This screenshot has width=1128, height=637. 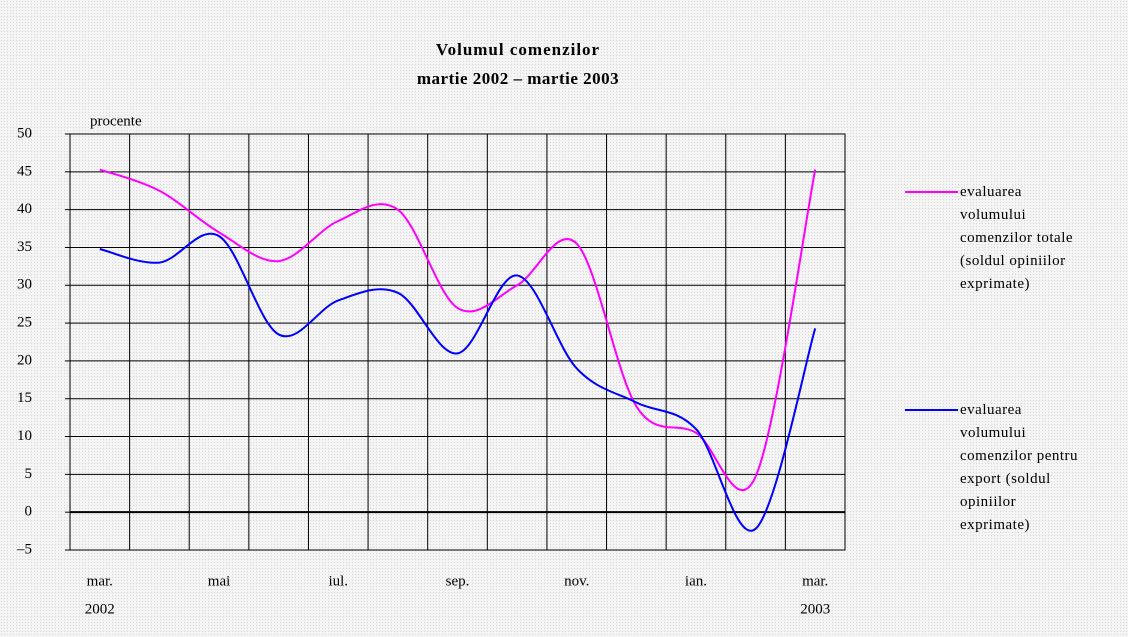 I want to click on chart-subtitle: martie 2002 – martie 2003, so click(x=518, y=78).